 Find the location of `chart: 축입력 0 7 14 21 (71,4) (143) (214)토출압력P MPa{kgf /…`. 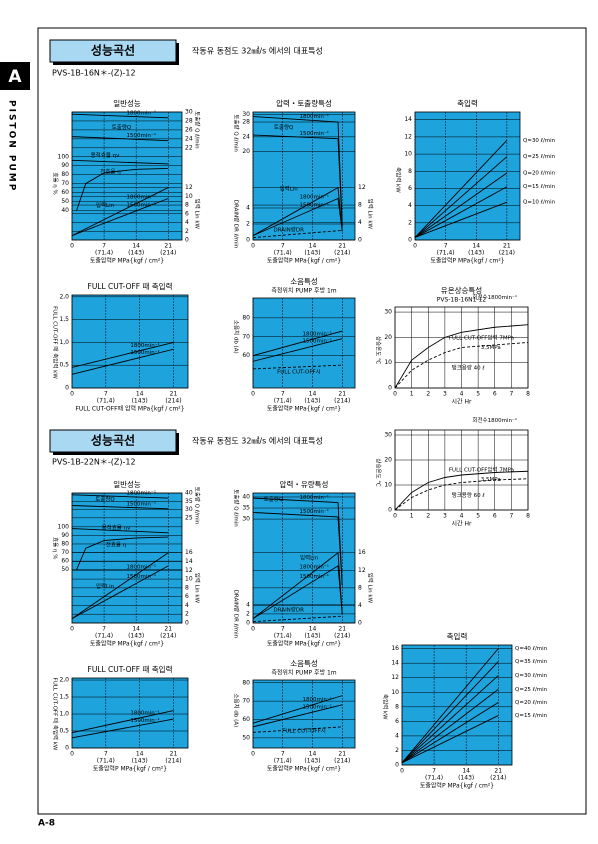

chart: 축입력 0 7 14 21 (71,4) (143) (214)토출압력P MPa{kgf /… is located at coordinates (475, 182).